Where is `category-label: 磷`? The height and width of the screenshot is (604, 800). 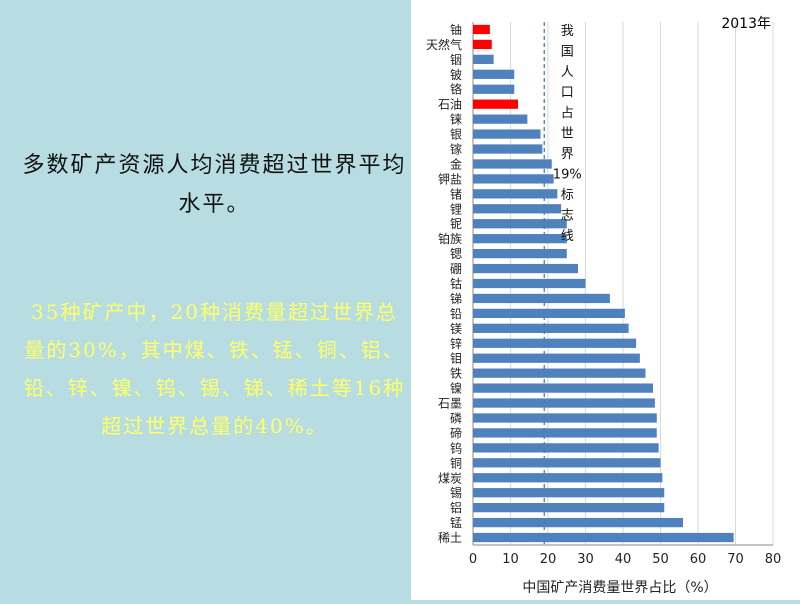
category-label: 磷 is located at coordinates (456, 417).